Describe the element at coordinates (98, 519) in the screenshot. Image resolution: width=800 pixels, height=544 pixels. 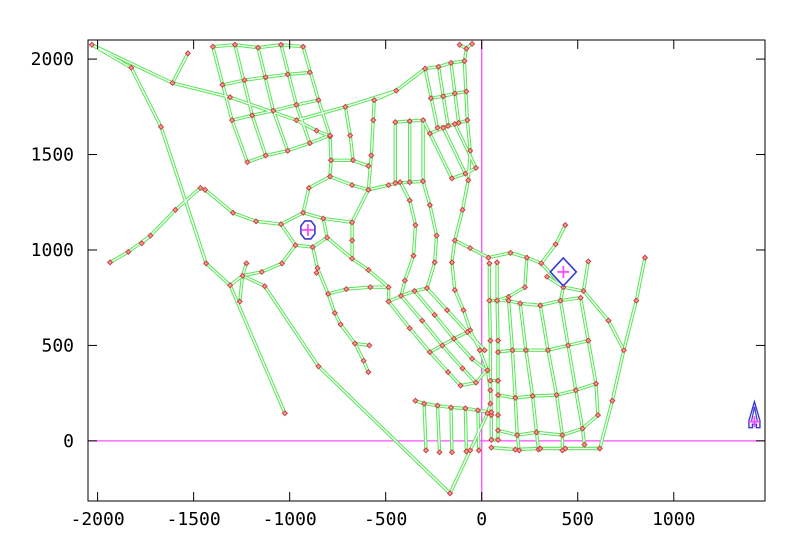
I see `x-tick-label: -2000` at that location.